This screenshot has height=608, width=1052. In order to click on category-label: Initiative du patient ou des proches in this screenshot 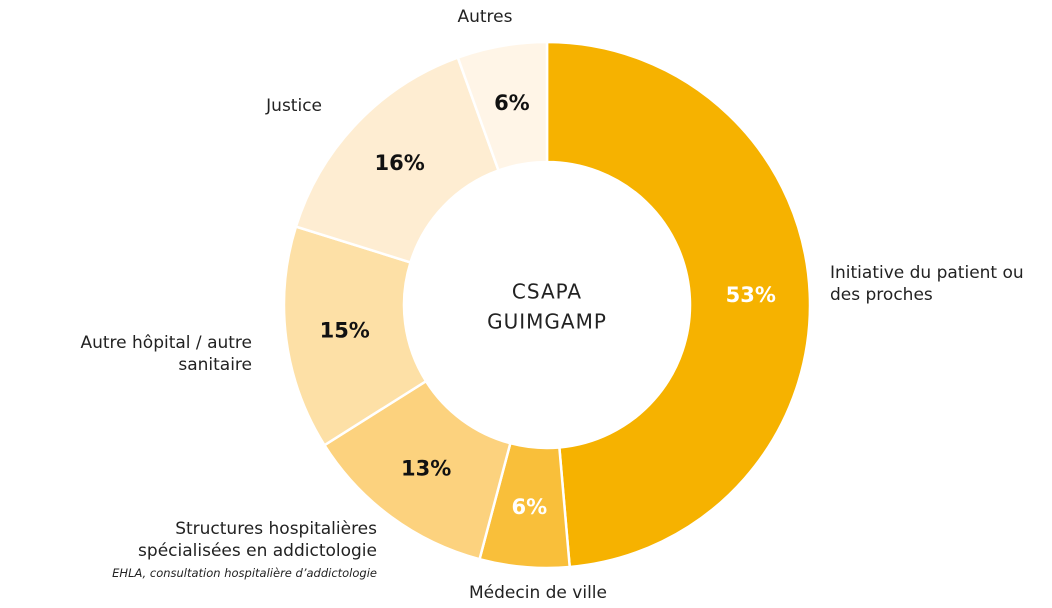, I will do `click(927, 284)`.